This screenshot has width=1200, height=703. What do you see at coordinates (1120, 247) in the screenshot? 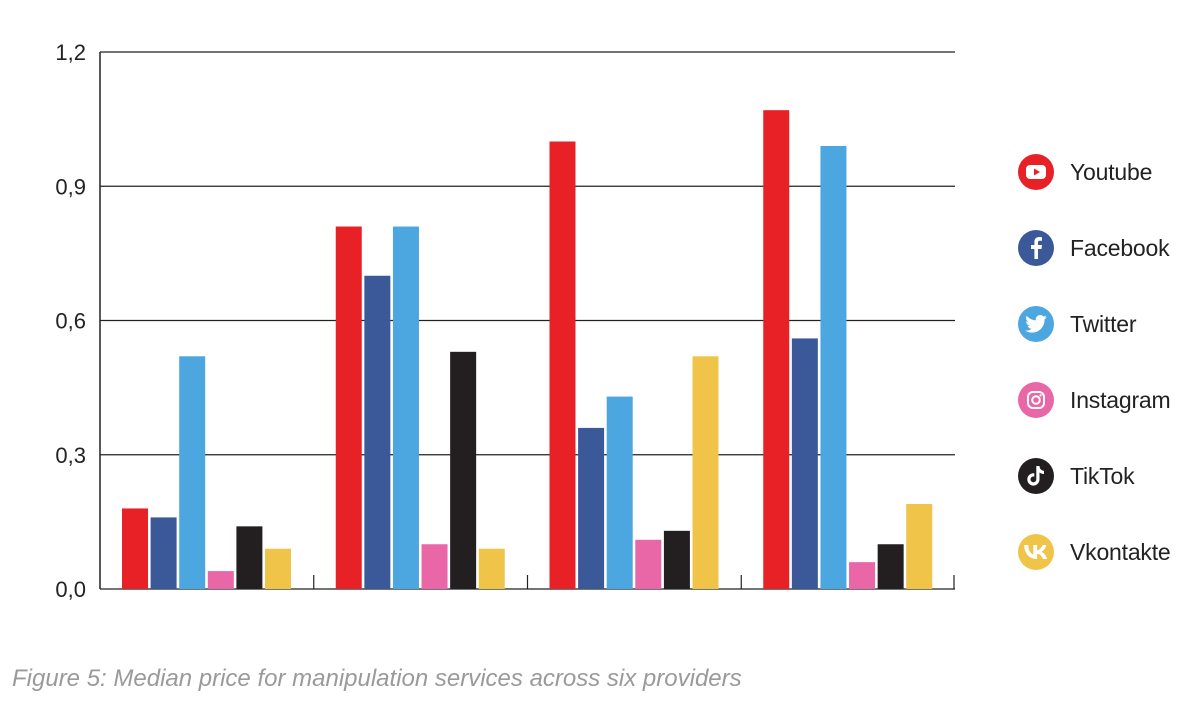
I see `legend-label-facebook: Facebook` at bounding box center [1120, 247].